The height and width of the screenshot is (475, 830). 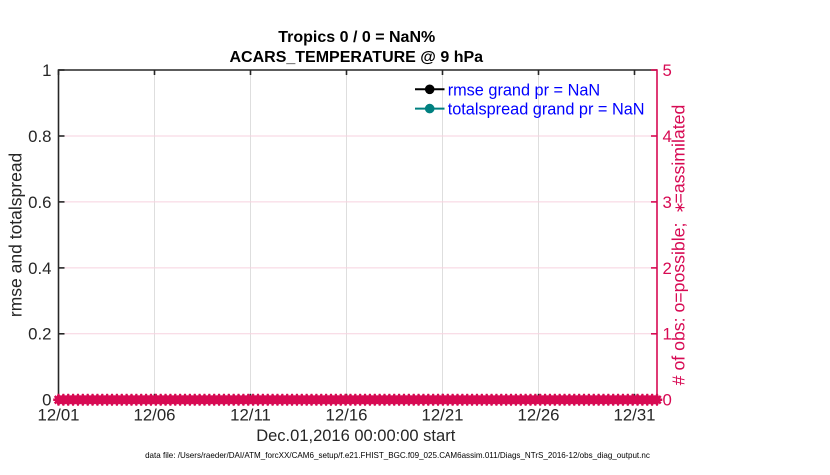 I want to click on svg-text: 3, so click(x=667, y=202).